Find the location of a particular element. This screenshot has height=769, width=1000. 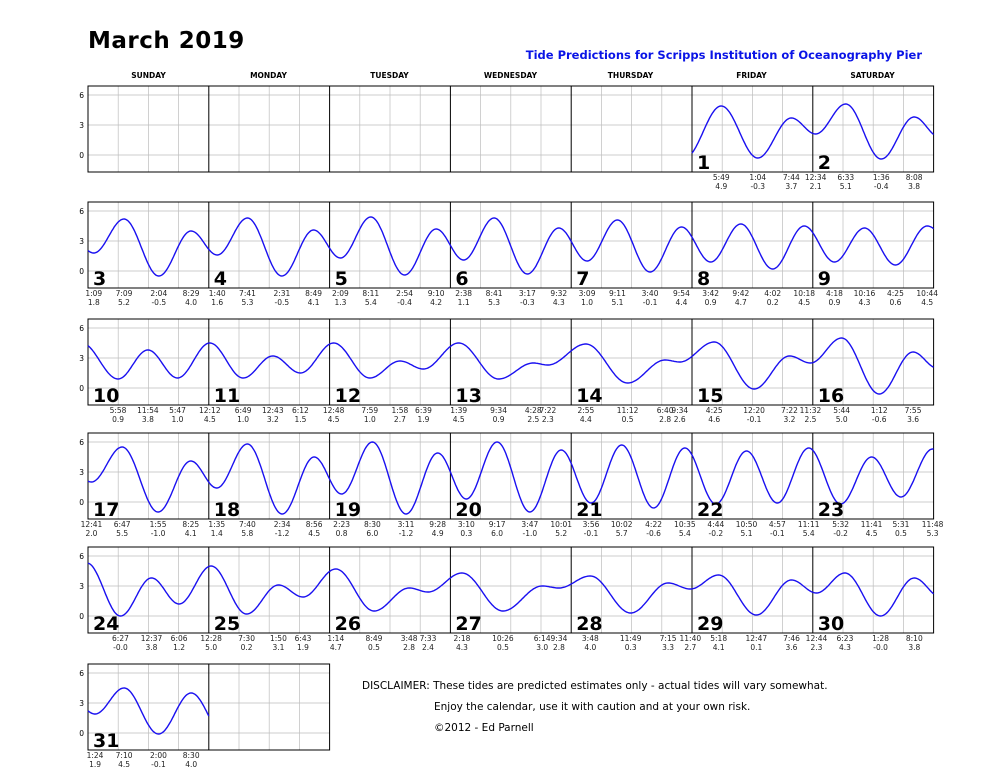

tide-extreme-label: 4:22 -0.6 is located at coordinates (653, 529).